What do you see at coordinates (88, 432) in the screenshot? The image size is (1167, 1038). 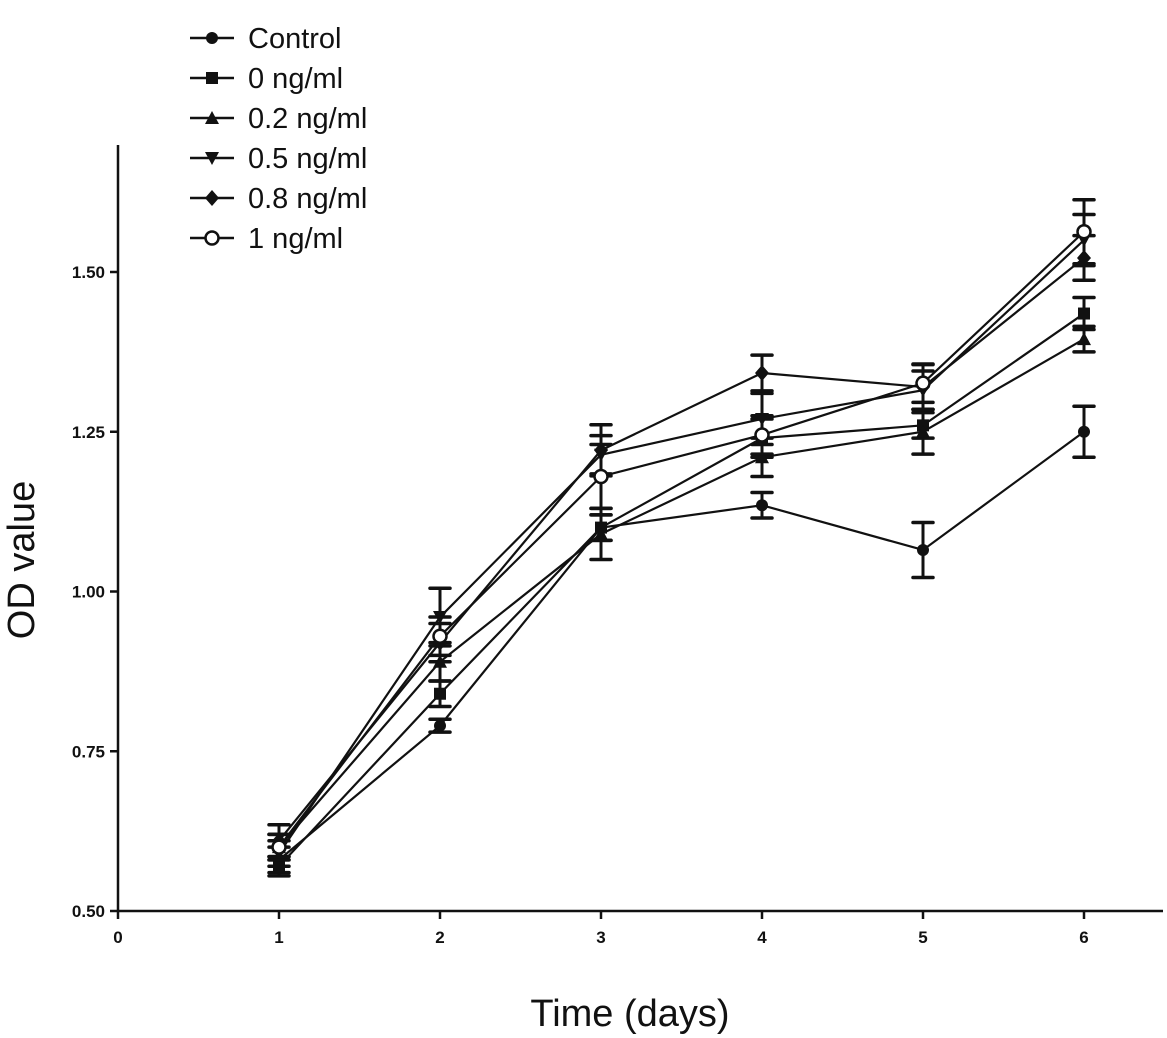 I see `y-tick-label: 1.25` at bounding box center [88, 432].